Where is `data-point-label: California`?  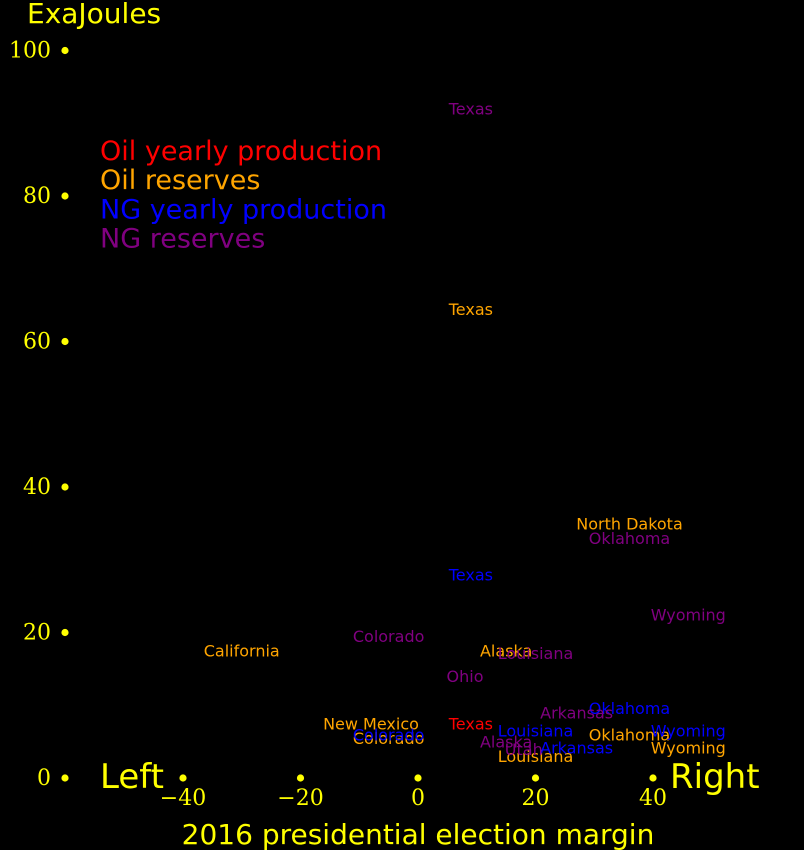 data-point-label: California is located at coordinates (242, 651).